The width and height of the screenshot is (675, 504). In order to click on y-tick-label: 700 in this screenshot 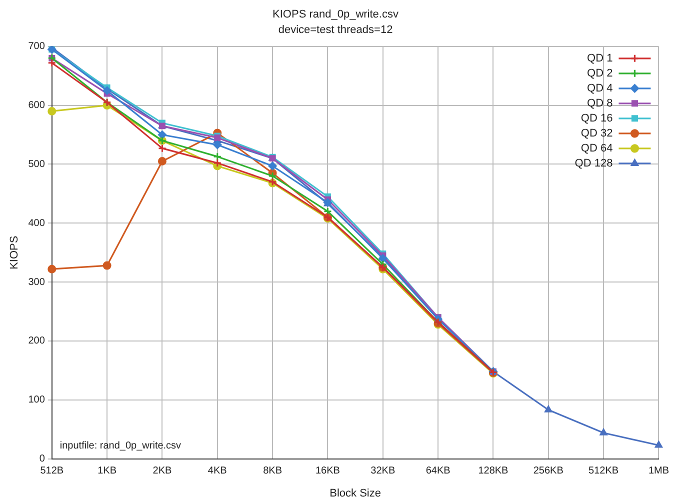, I will do `click(37, 46)`.